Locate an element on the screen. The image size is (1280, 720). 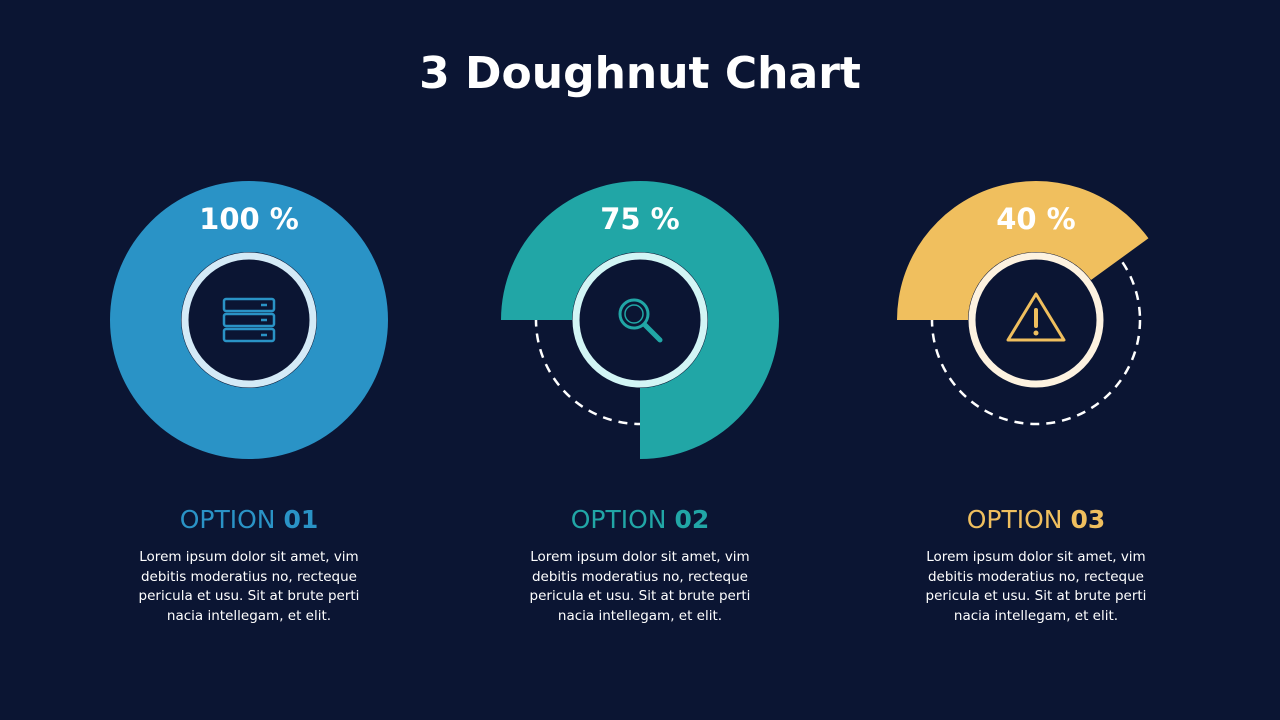
option-number: 03 is located at coordinates (1087, 519).